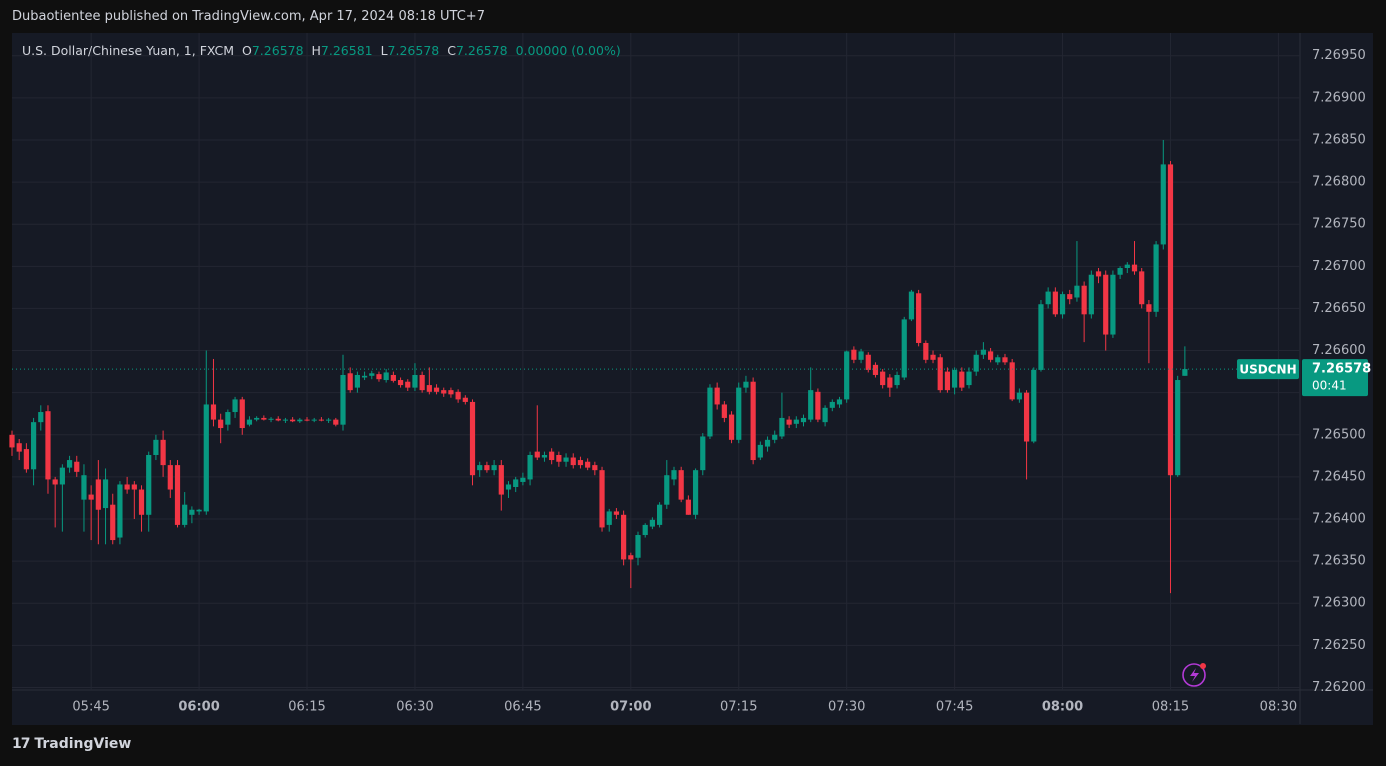 The image size is (1386, 766). I want to click on y-tick-label: 7.26900, so click(1339, 97).